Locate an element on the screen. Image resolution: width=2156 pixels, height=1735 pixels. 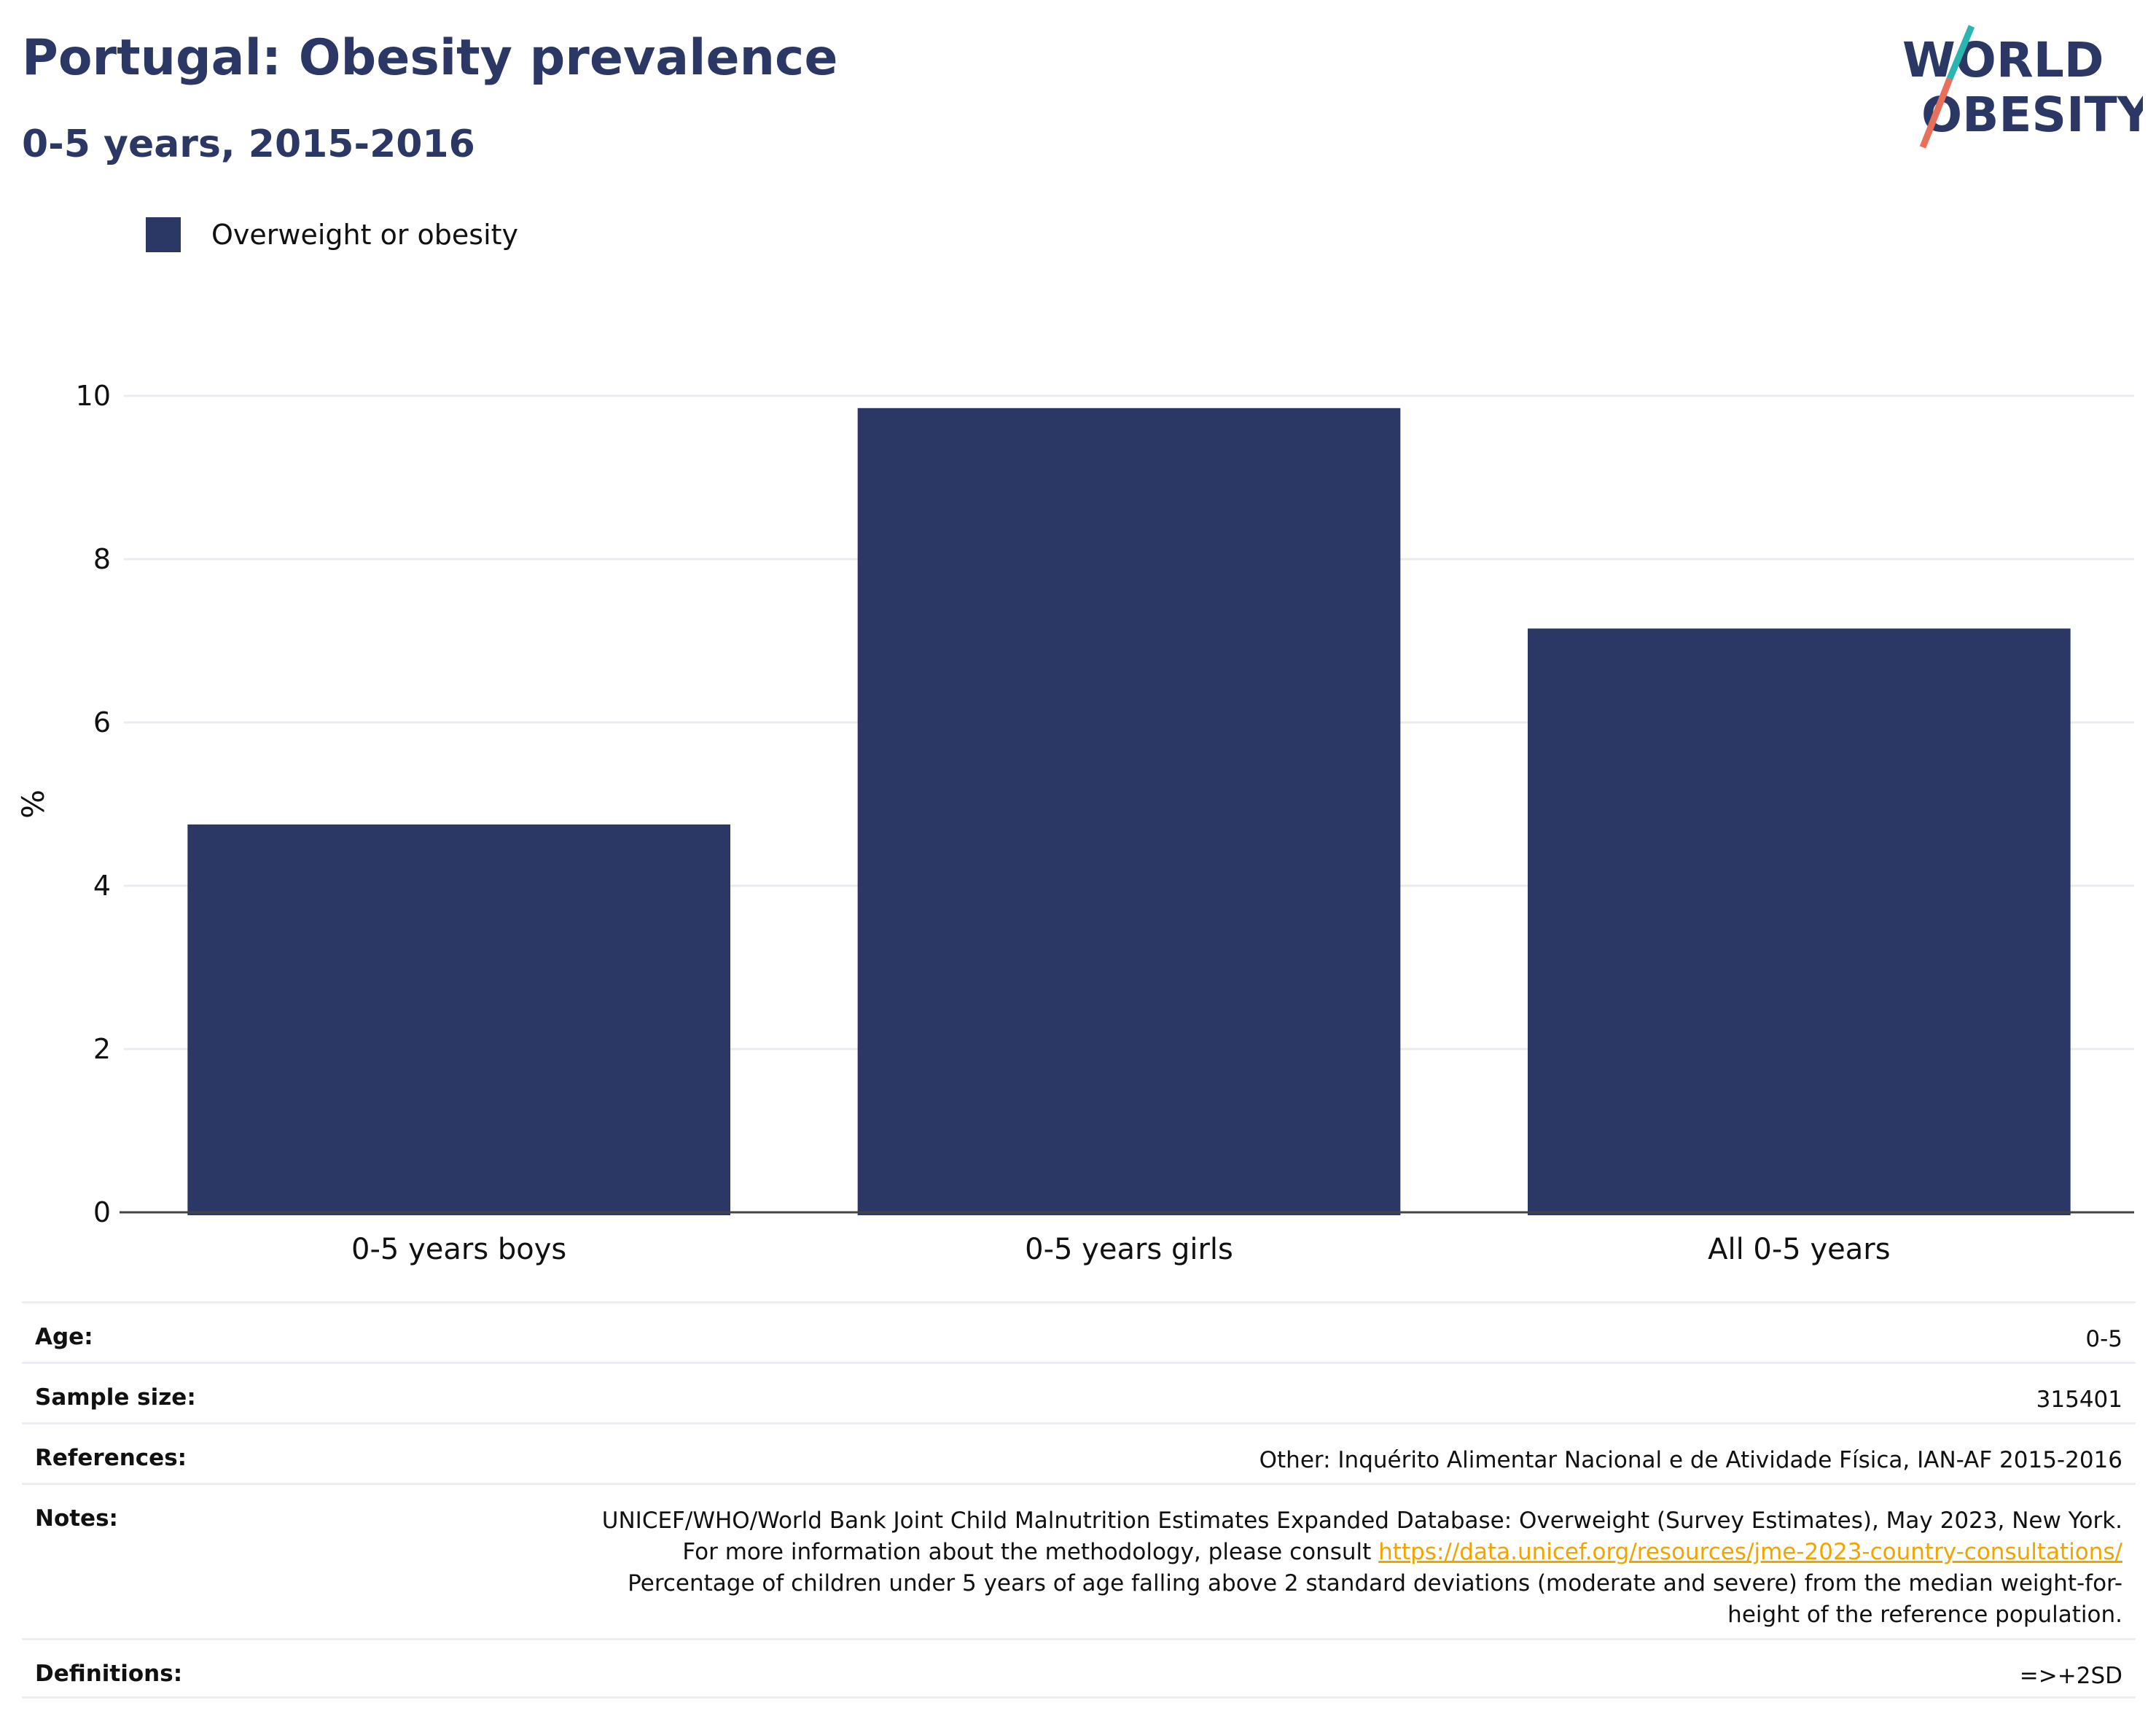
legend: Overweight or obesity is located at coordinates (332, 234).